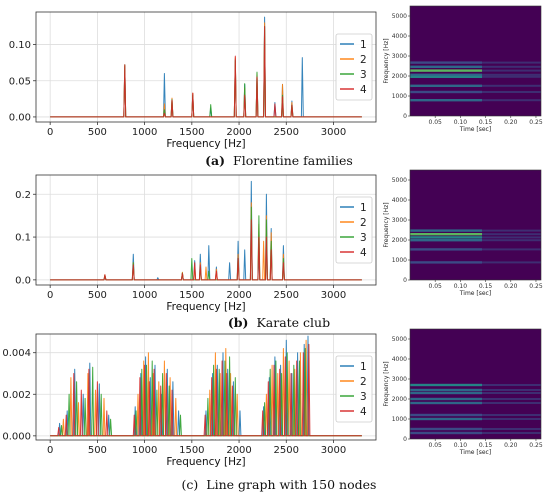  What do you see at coordinates (23, 238) in the screenshot?
I see `y-tick-label: 0.1` at bounding box center [23, 238].